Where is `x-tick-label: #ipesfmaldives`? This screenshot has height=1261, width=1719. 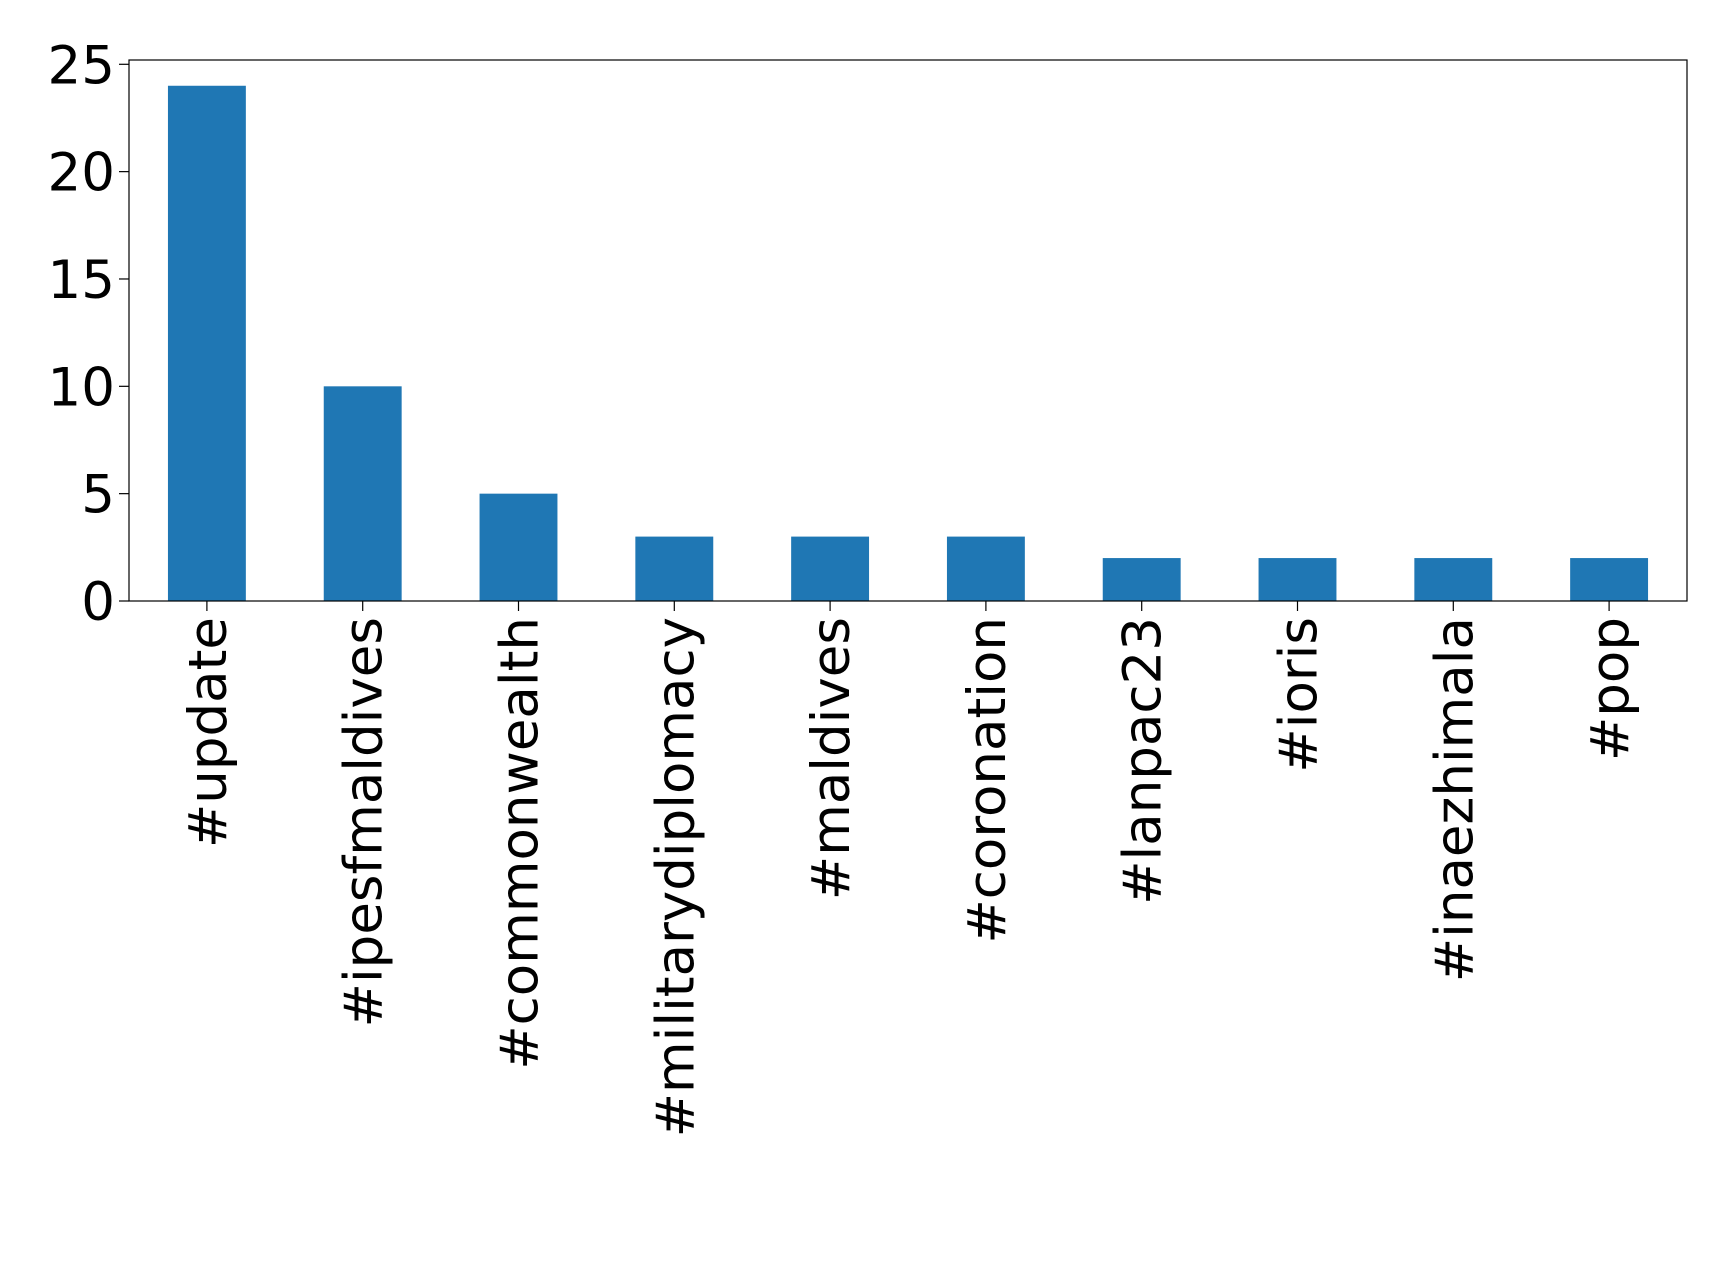
x-tick-label: #ipesfmaldives is located at coordinates (364, 822).